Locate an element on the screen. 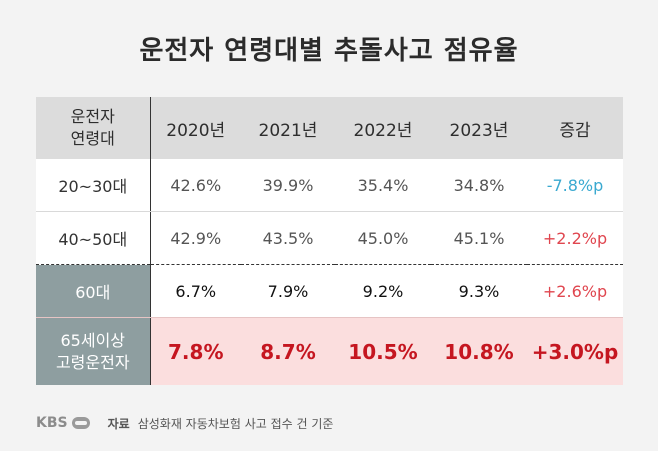  header-change: 증감 is located at coordinates (575, 128).